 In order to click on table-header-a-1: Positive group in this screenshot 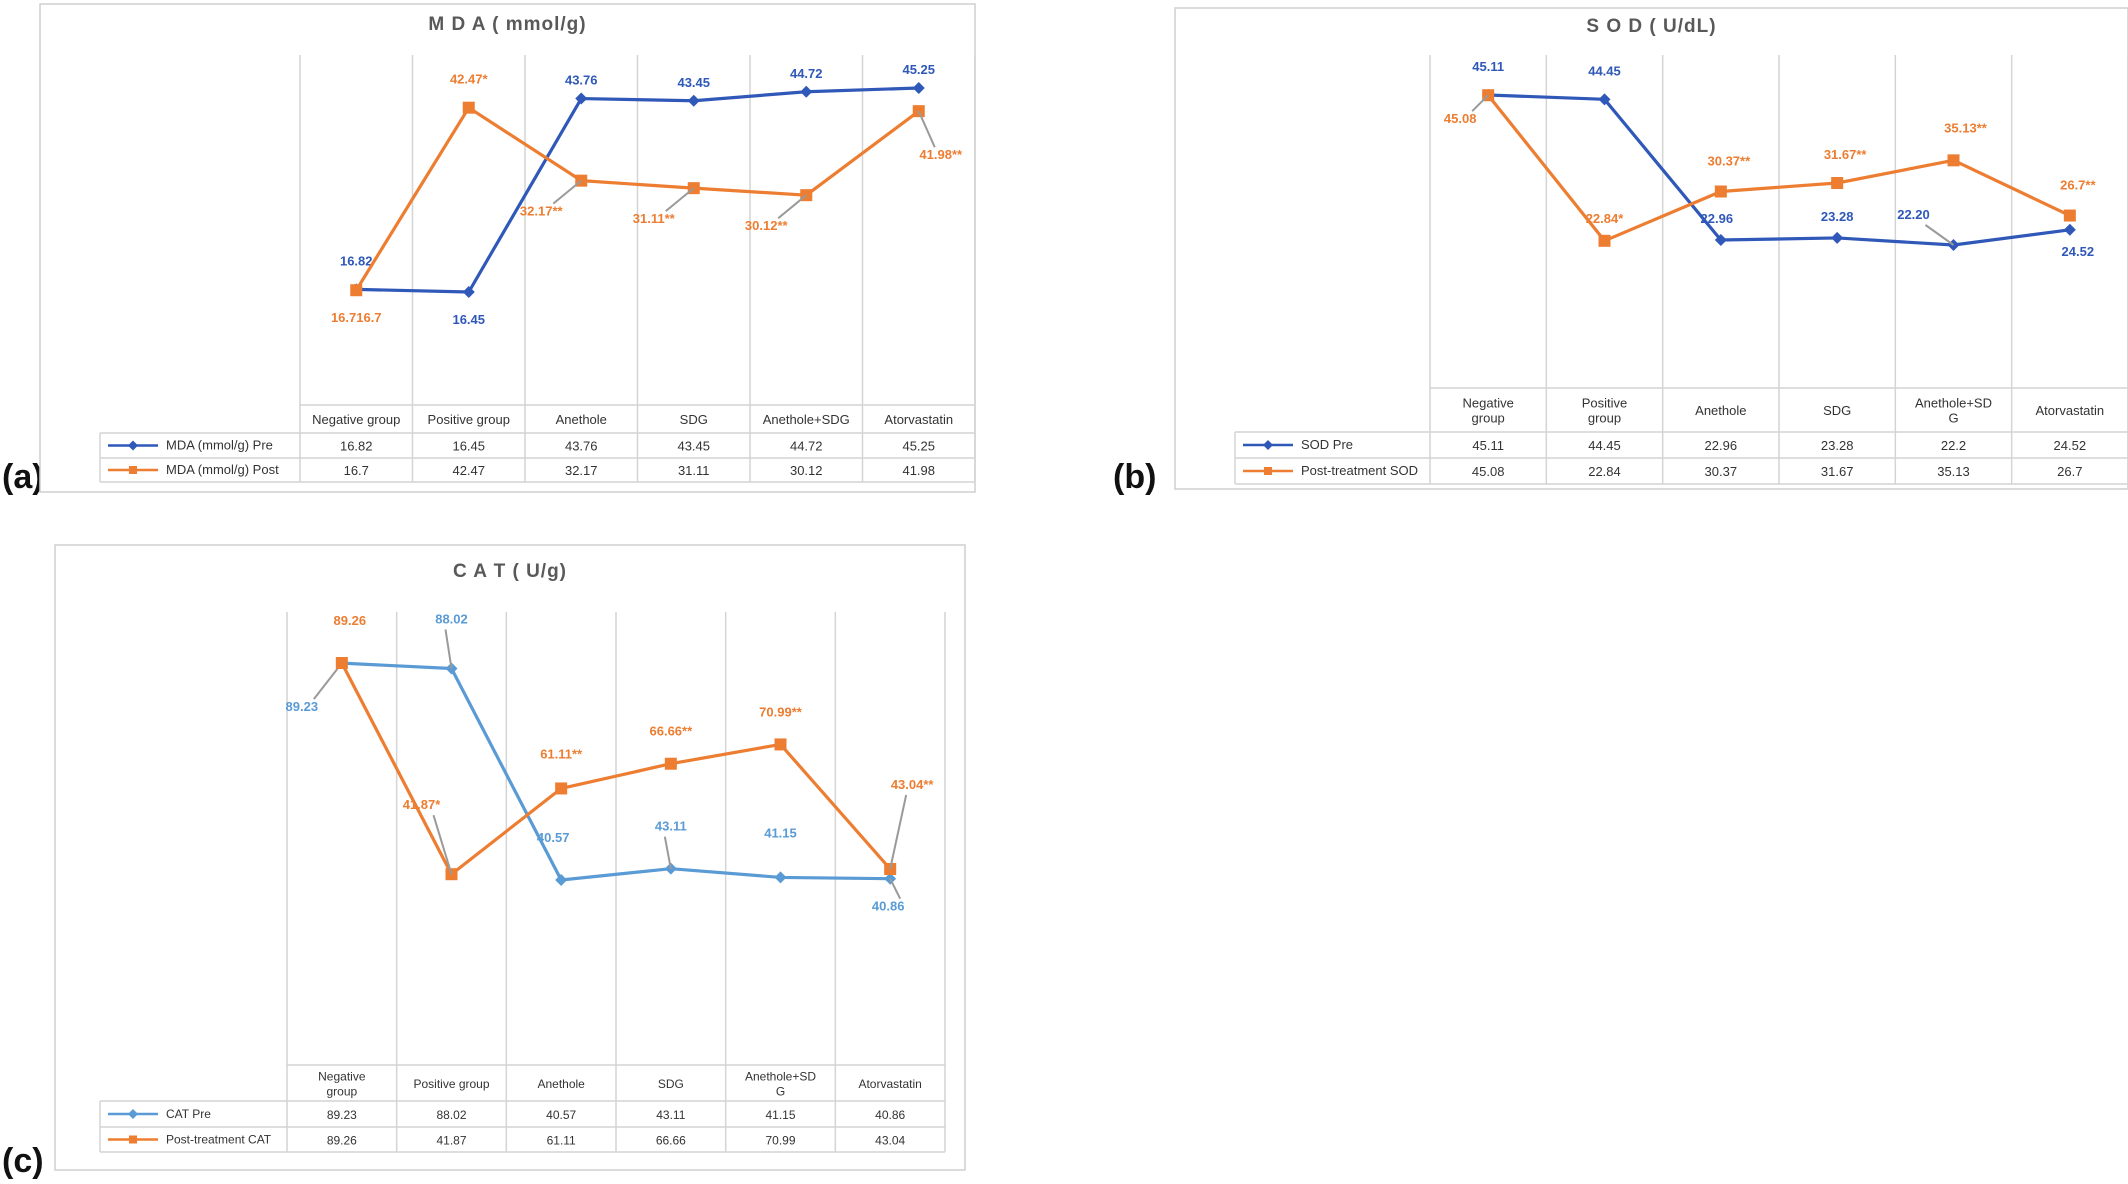, I will do `click(469, 419)`.